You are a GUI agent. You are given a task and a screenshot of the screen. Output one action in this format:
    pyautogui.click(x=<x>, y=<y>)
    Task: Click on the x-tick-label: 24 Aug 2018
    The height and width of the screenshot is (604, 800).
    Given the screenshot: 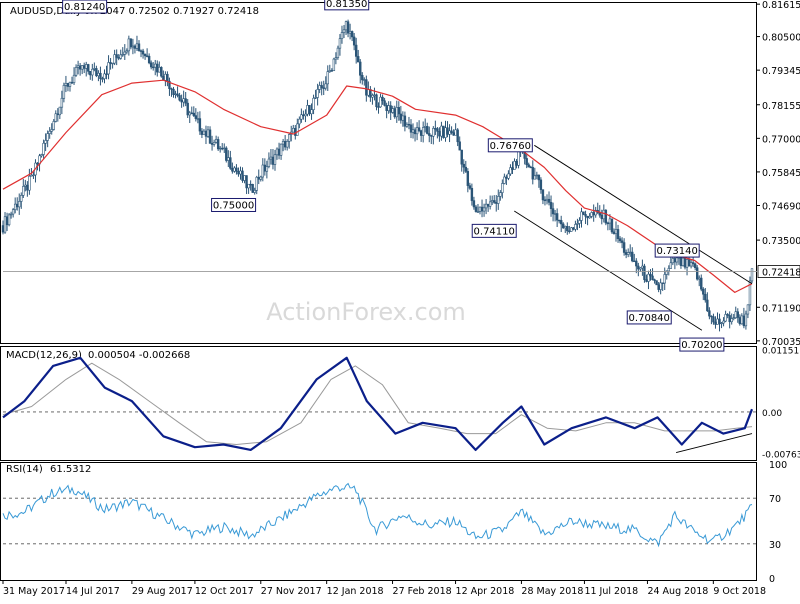 What is the action you would take?
    pyautogui.click(x=677, y=591)
    